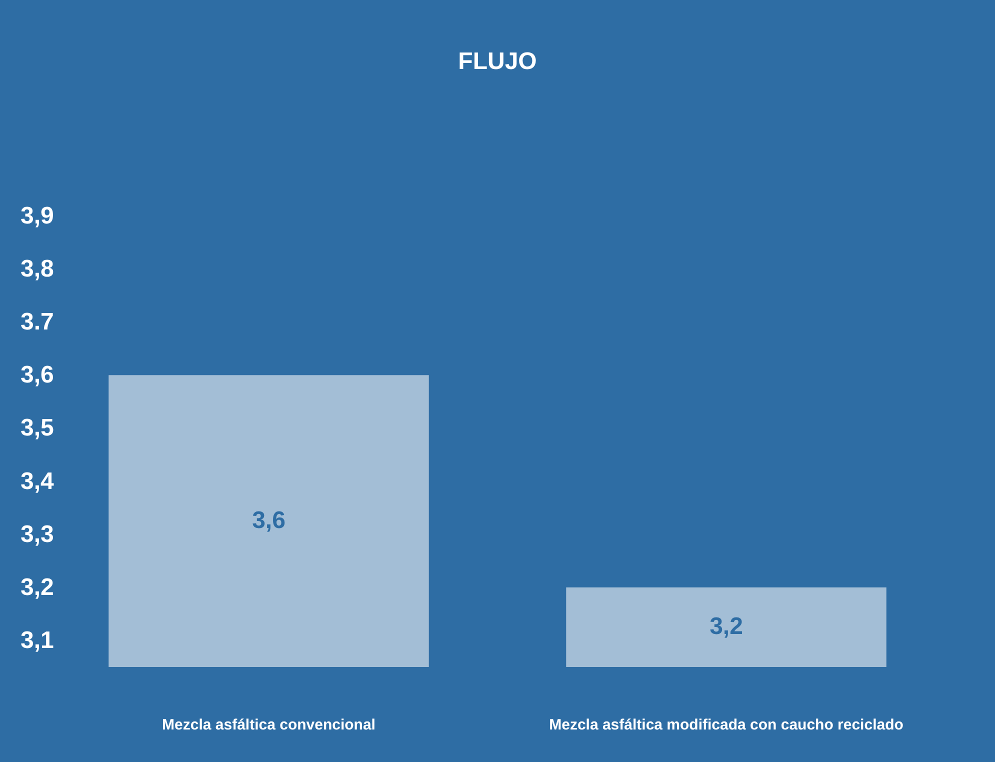 The image size is (995, 762). Describe the element at coordinates (37, 587) in the screenshot. I see `y-tick-label: 3,2` at that location.